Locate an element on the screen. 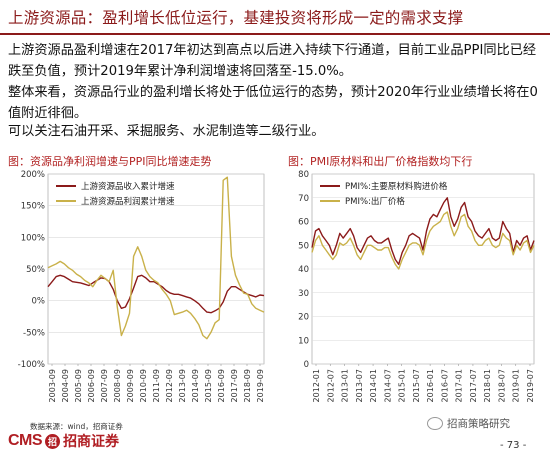 The width and height of the screenshot is (550, 455). wechat-account: 招商策略研究 is located at coordinates (478, 424).